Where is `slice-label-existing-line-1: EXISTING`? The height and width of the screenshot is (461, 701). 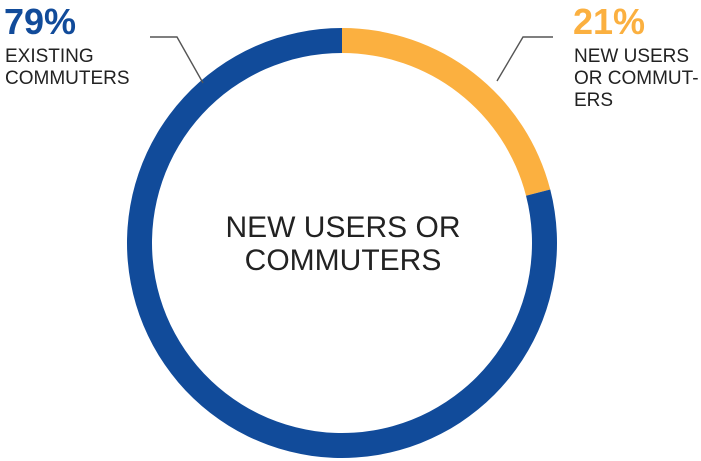
slice-label-existing-line-1: EXISTING is located at coordinates (49, 56).